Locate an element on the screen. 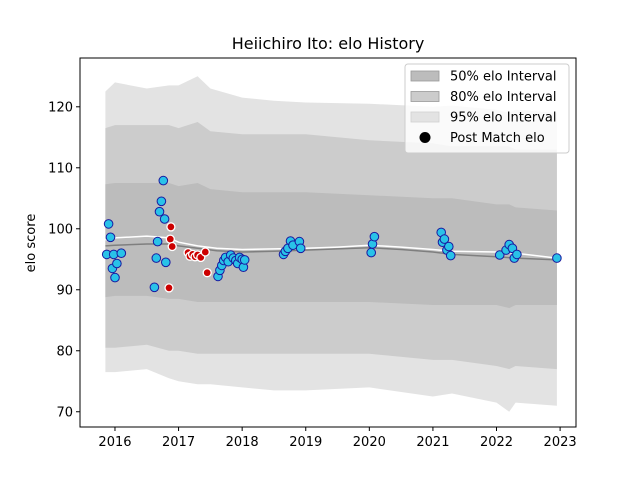 The width and height of the screenshot is (640, 480). x-tick-label: 2017 is located at coordinates (178, 442).